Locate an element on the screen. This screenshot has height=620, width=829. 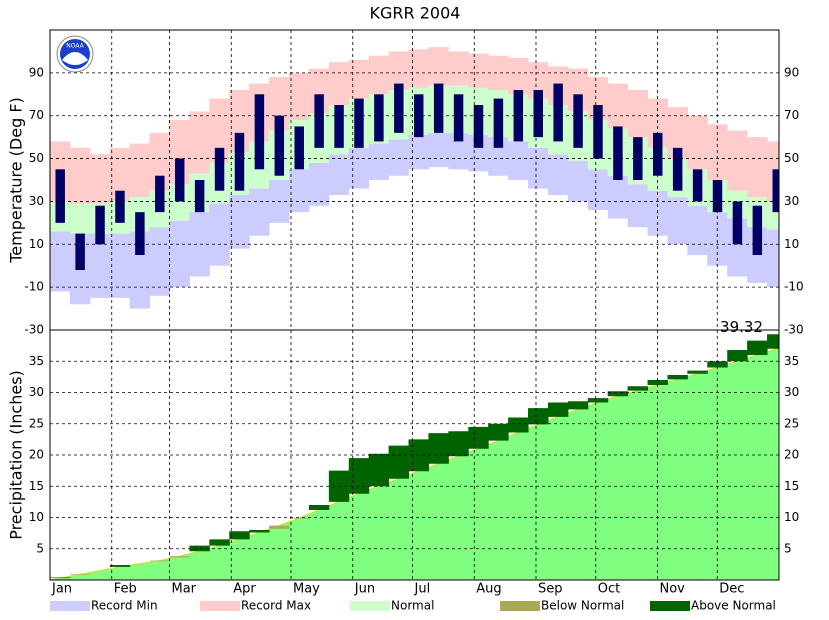
y-tick-label: -10 is located at coordinates (34, 287).